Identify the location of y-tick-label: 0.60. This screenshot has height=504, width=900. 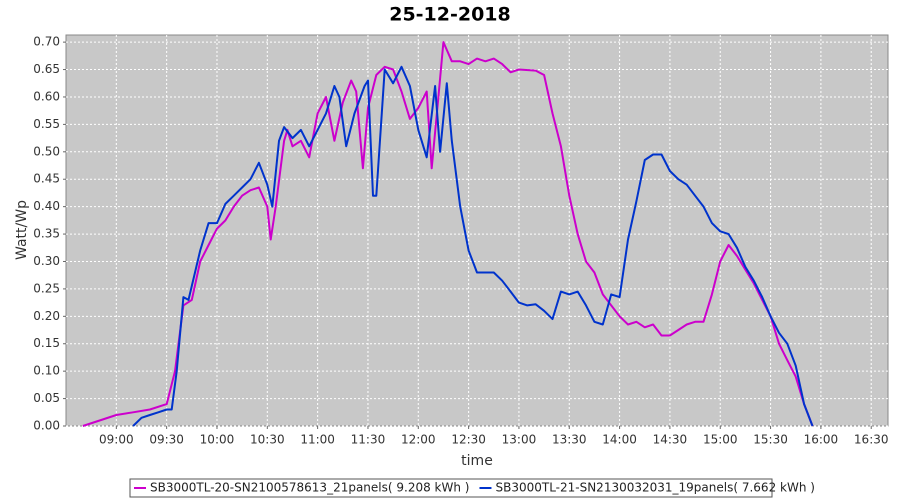
(46, 96).